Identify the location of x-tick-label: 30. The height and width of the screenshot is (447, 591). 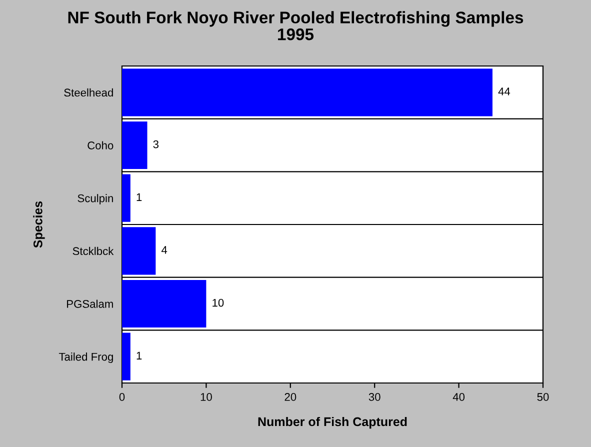
(374, 397).